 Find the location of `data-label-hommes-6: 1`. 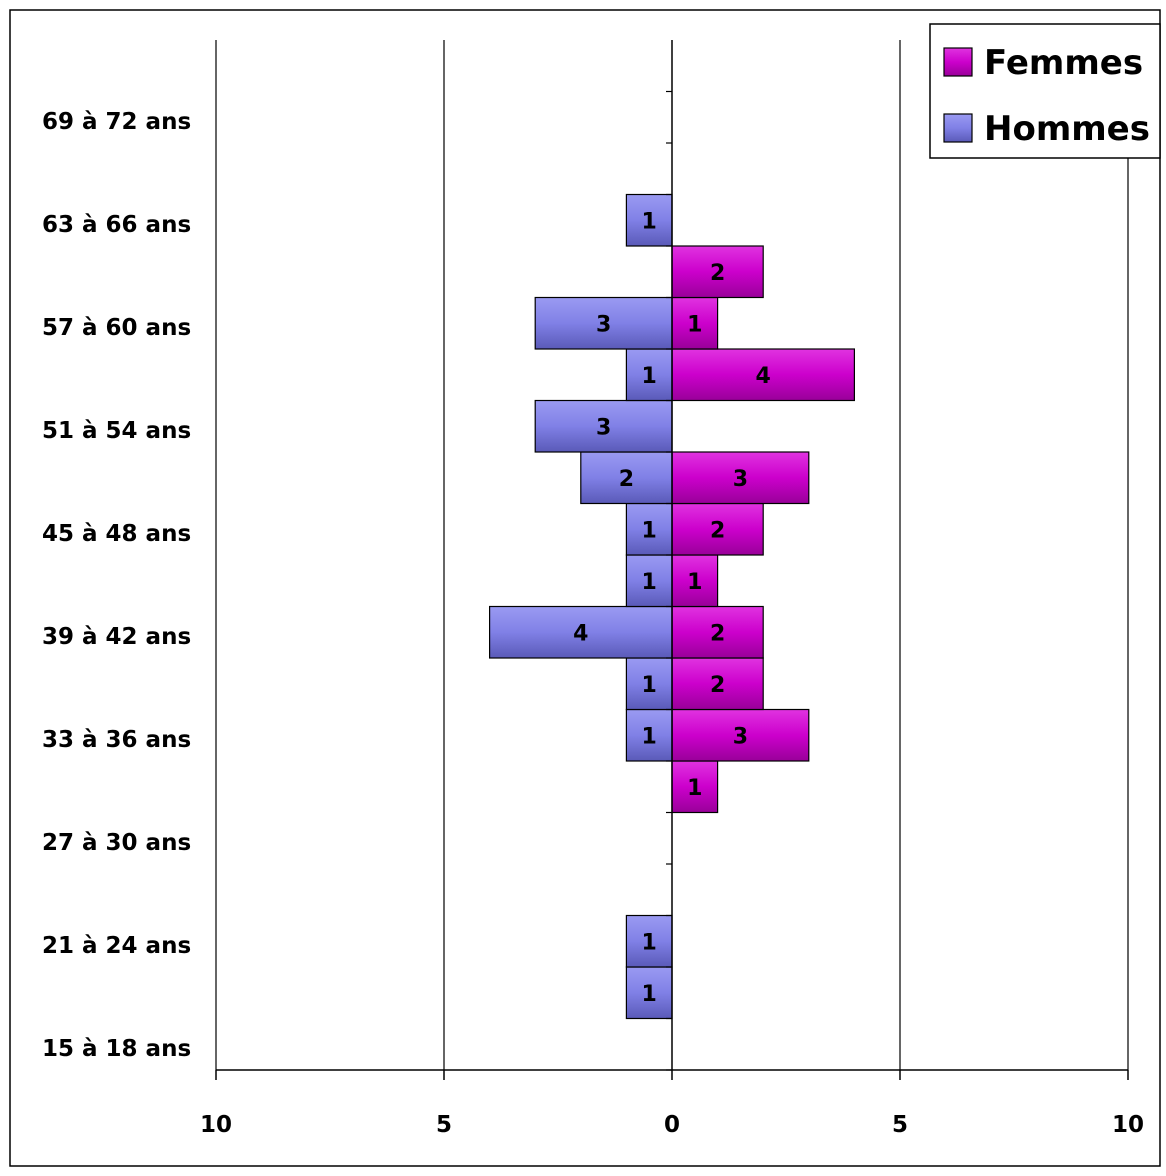

data-label-hommes-6: 1 is located at coordinates (649, 736).